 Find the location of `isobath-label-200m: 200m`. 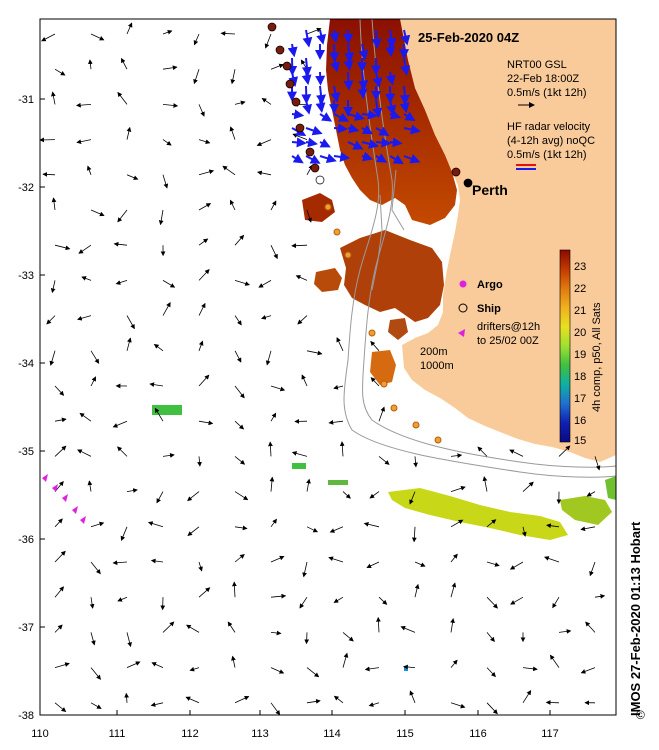

isobath-label-200m: 200m is located at coordinates (434, 352).